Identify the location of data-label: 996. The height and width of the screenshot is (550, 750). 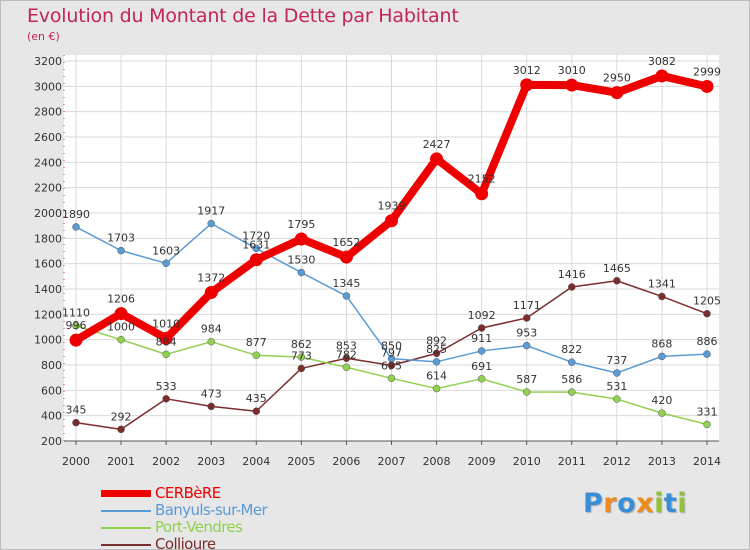
(76, 325).